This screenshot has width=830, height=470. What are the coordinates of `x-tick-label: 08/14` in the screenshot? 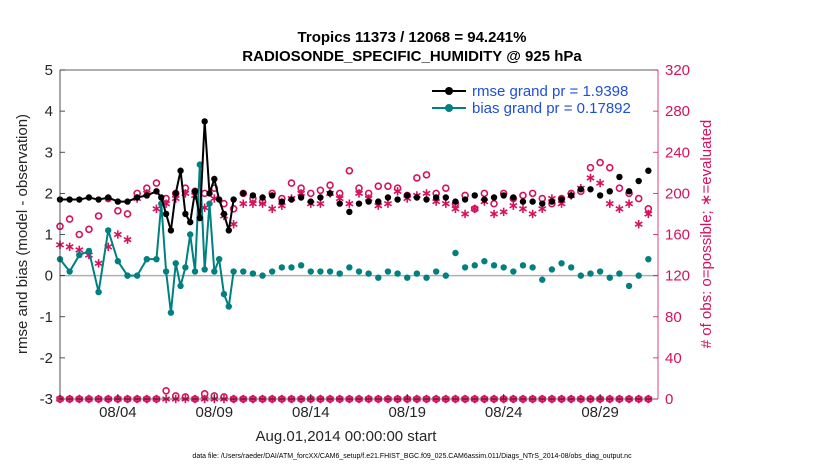 It's located at (311, 412).